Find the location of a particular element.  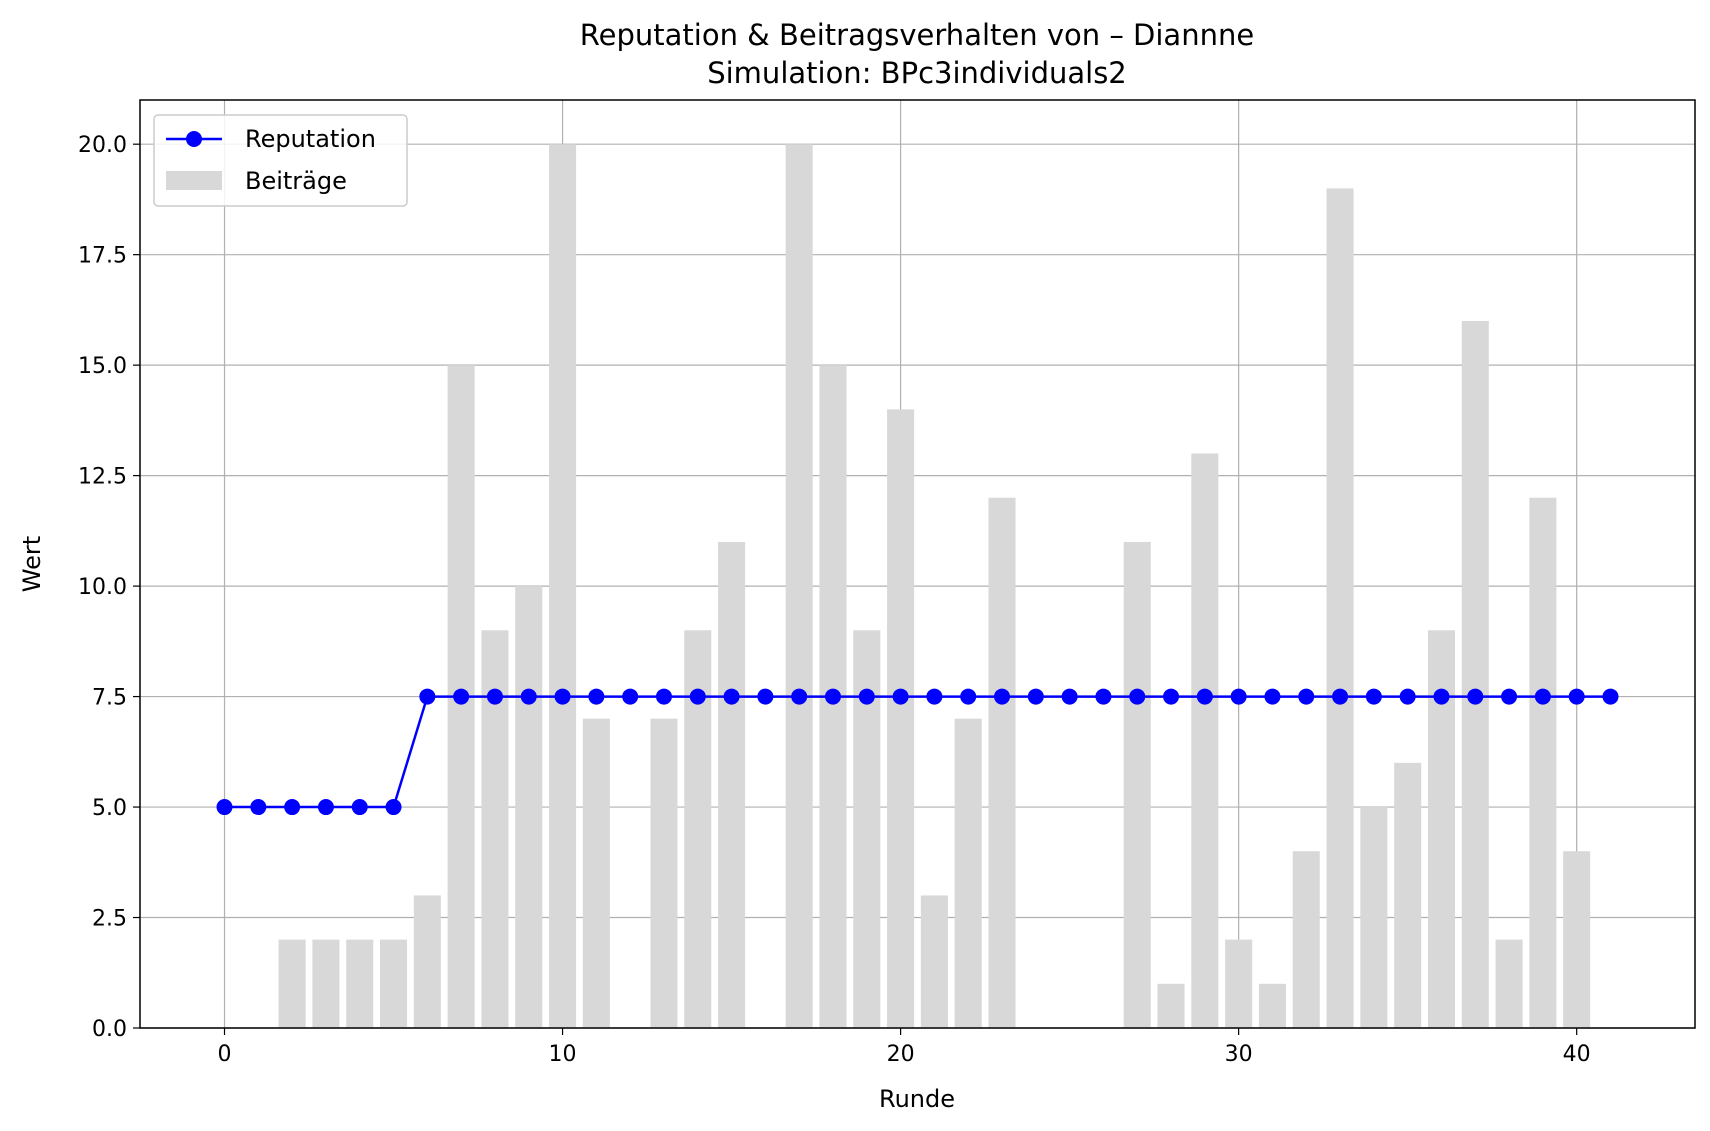

y-tick-label: 20.0 is located at coordinates (102, 145).